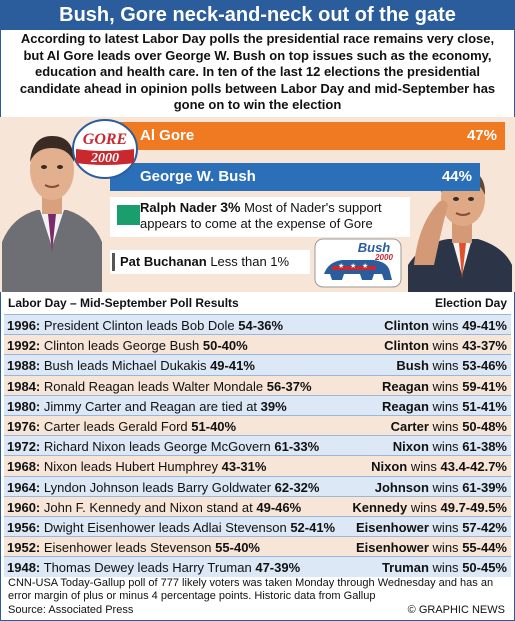 The height and width of the screenshot is (621, 515). What do you see at coordinates (52, 207) in the screenshot?
I see `gore-photo` at bounding box center [52, 207].